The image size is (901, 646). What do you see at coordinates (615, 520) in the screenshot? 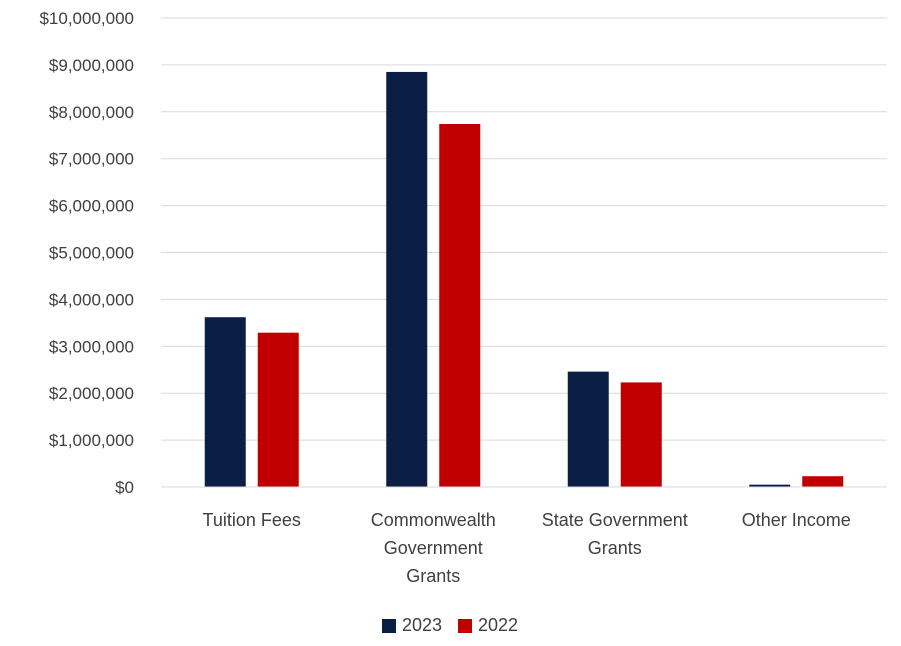
I see `category-label-line: State Government` at bounding box center [615, 520].